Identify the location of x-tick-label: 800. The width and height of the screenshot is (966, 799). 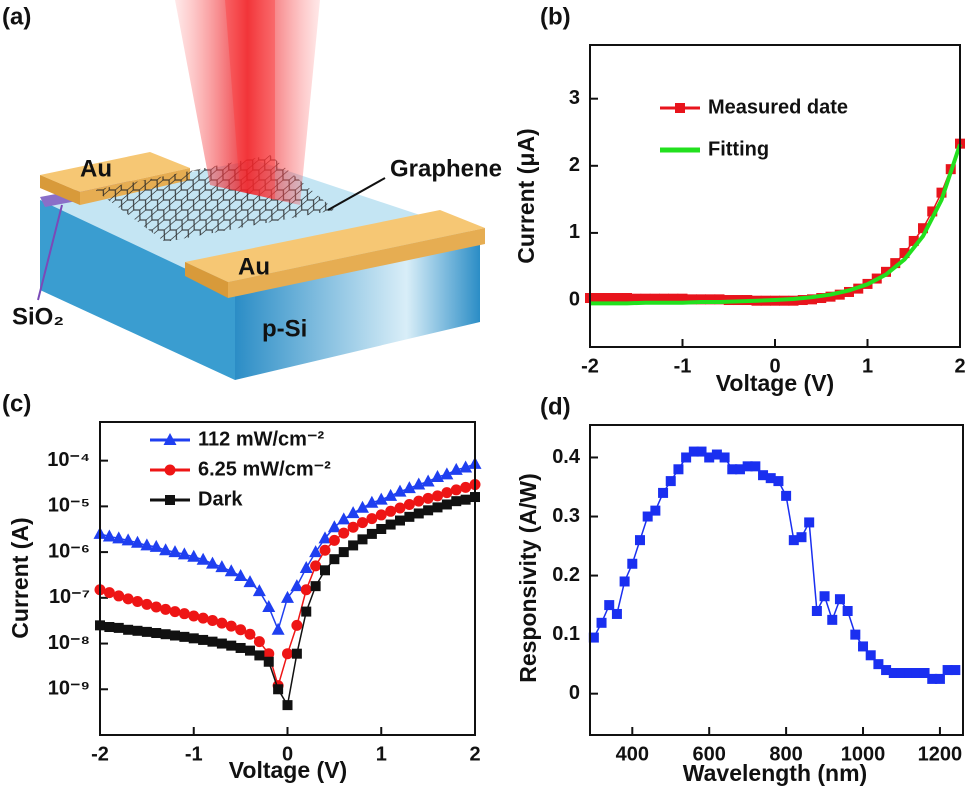
(785, 754).